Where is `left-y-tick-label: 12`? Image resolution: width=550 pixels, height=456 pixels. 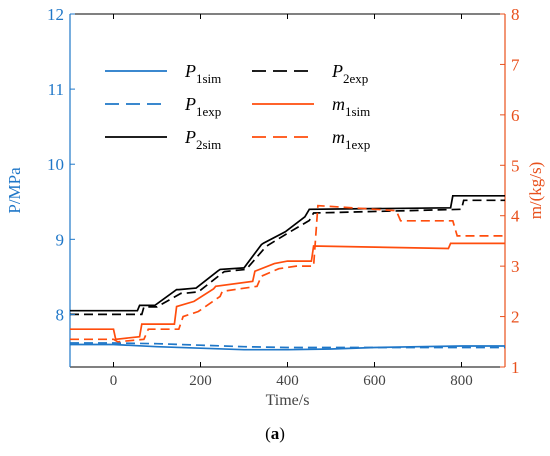
left-y-tick-label: 12 is located at coordinates (55, 14).